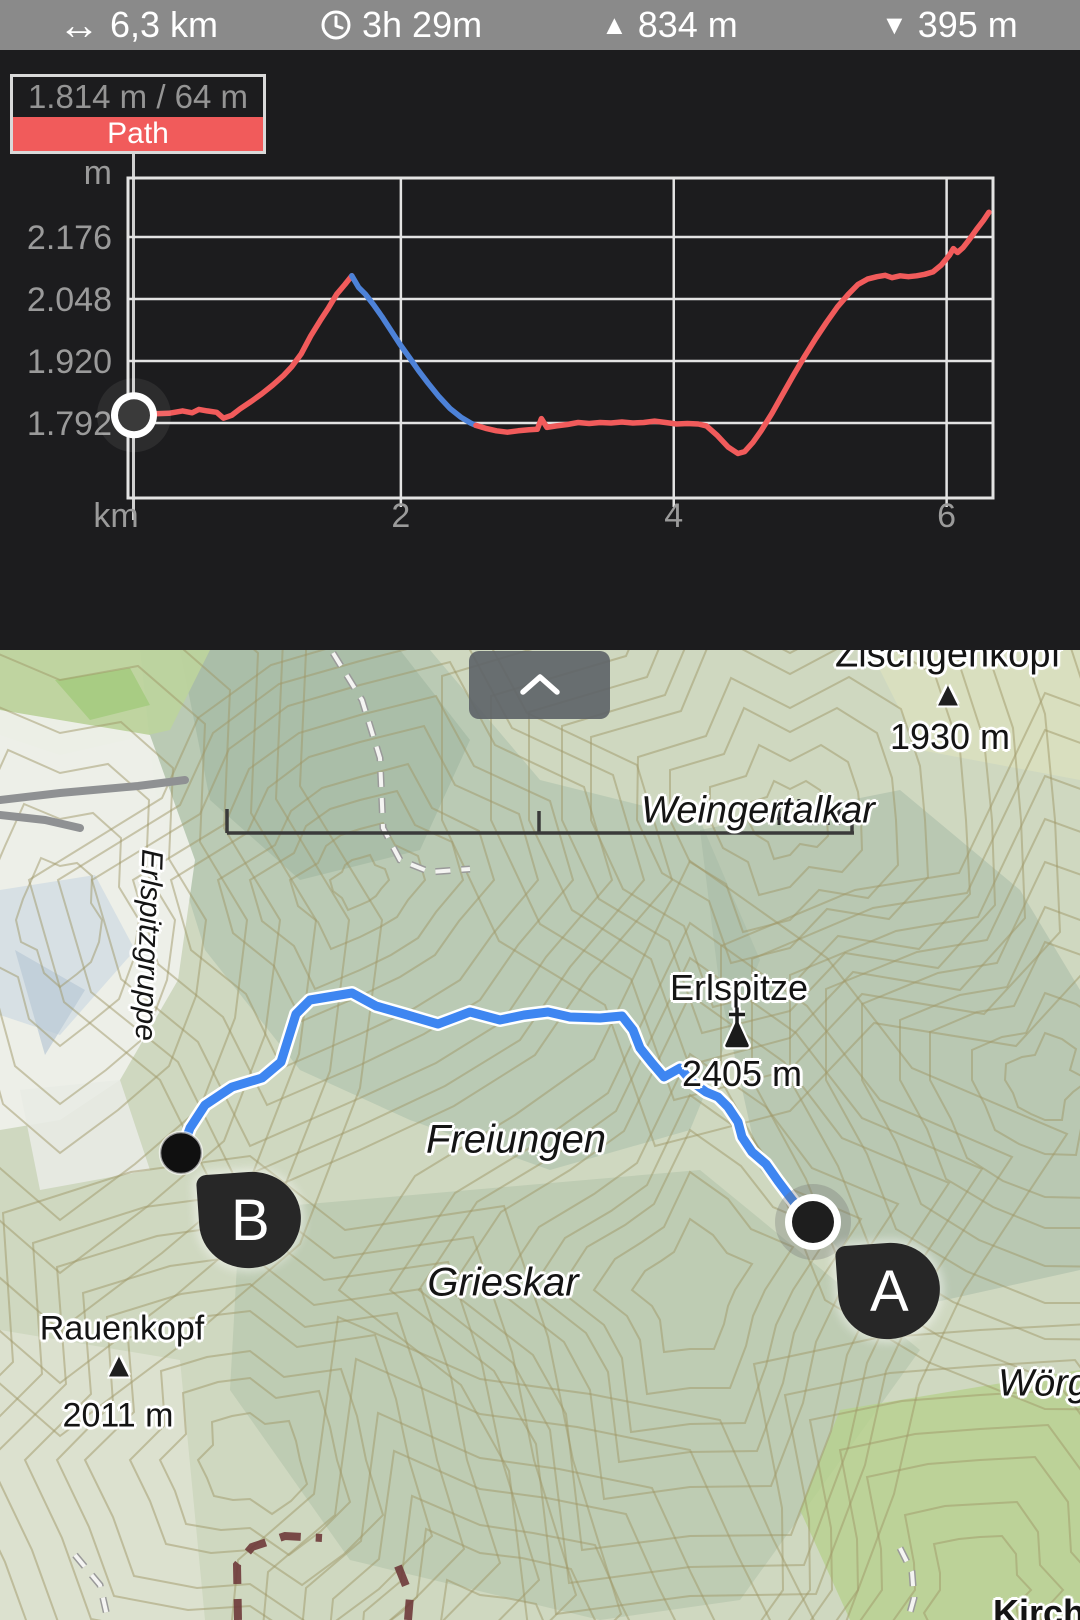  What do you see at coordinates (673, 516) in the screenshot?
I see `svg-text: 4` at bounding box center [673, 516].